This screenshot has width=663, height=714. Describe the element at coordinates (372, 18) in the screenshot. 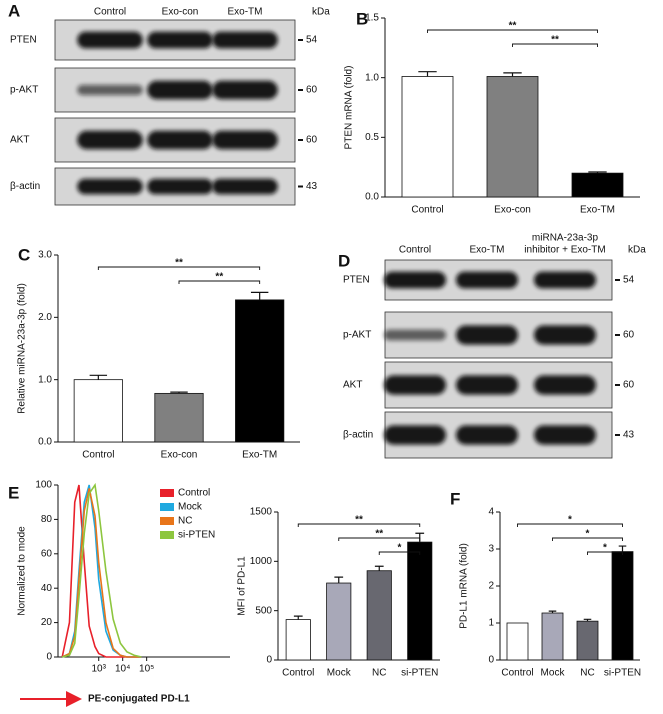

I see `y-tick-label: 1.5` at that location.